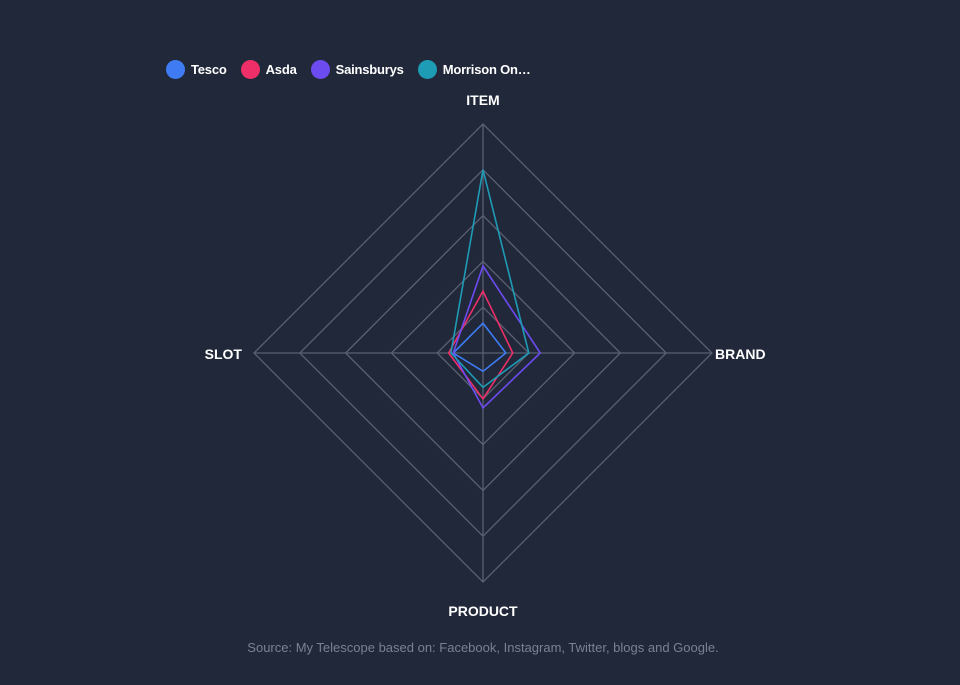 The image size is (960, 685). Describe the element at coordinates (175, 69) in the screenshot. I see `legend-swatch-tesco` at that location.